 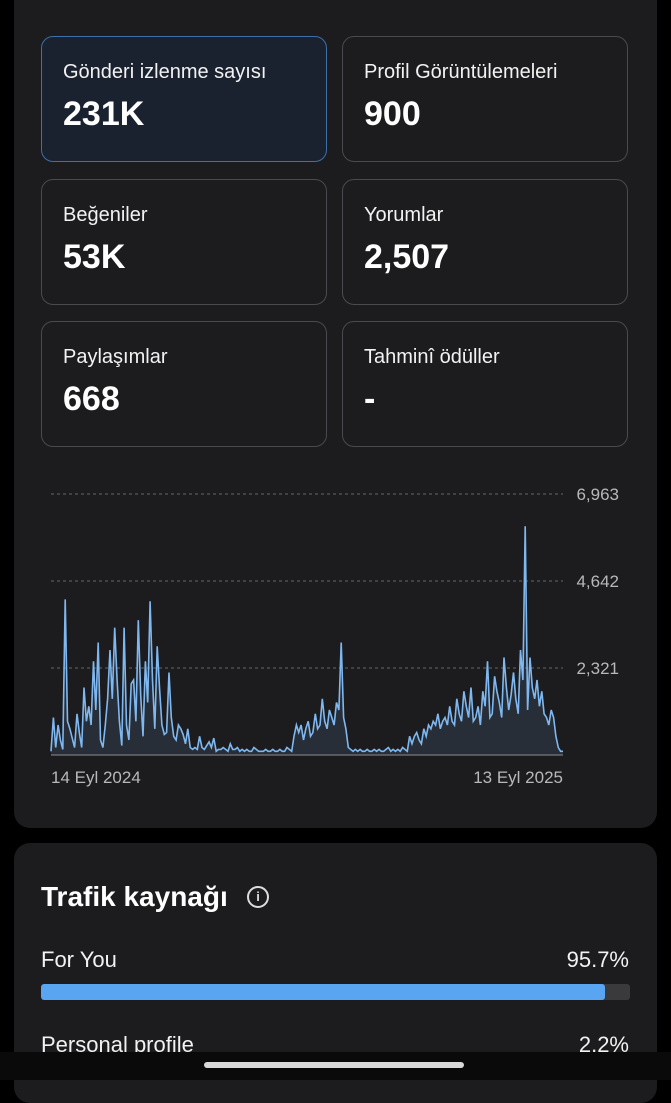 I want to click on metric-value: 53K, so click(x=94, y=257).